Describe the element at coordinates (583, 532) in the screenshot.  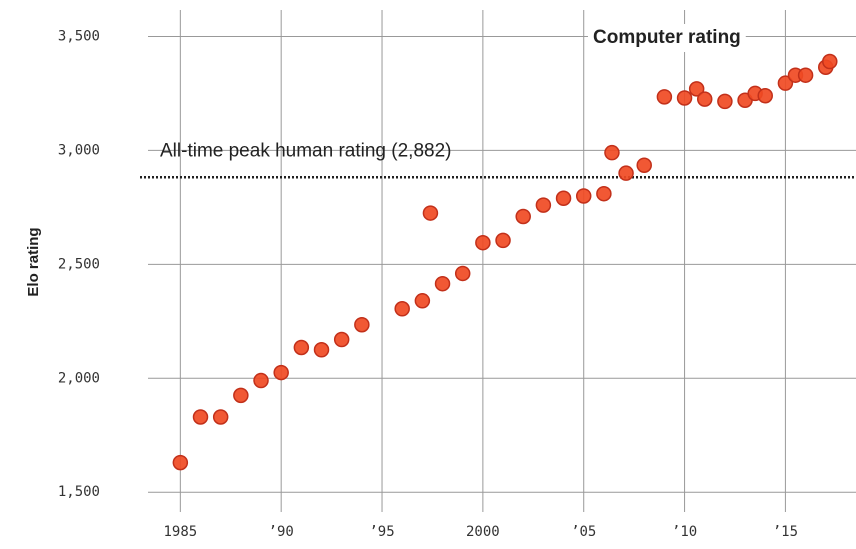
I see `x-tick-label: ’05` at that location.